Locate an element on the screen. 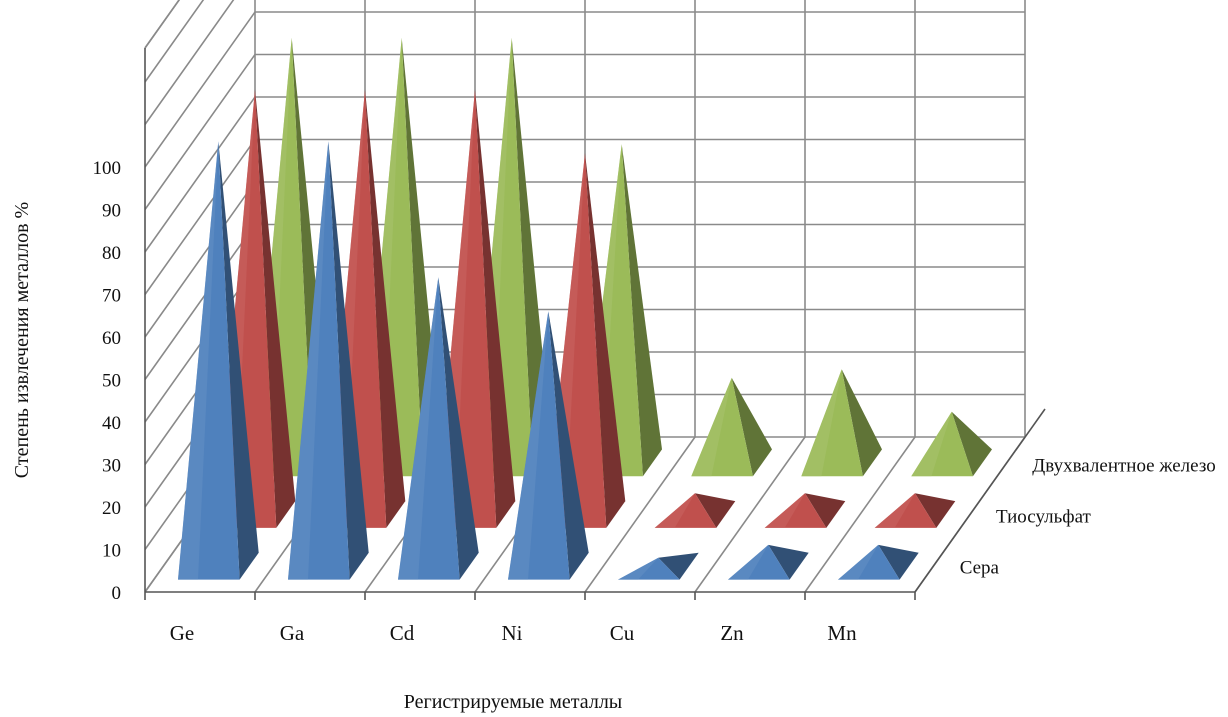  y-tick-label: 80 is located at coordinates (111, 253).